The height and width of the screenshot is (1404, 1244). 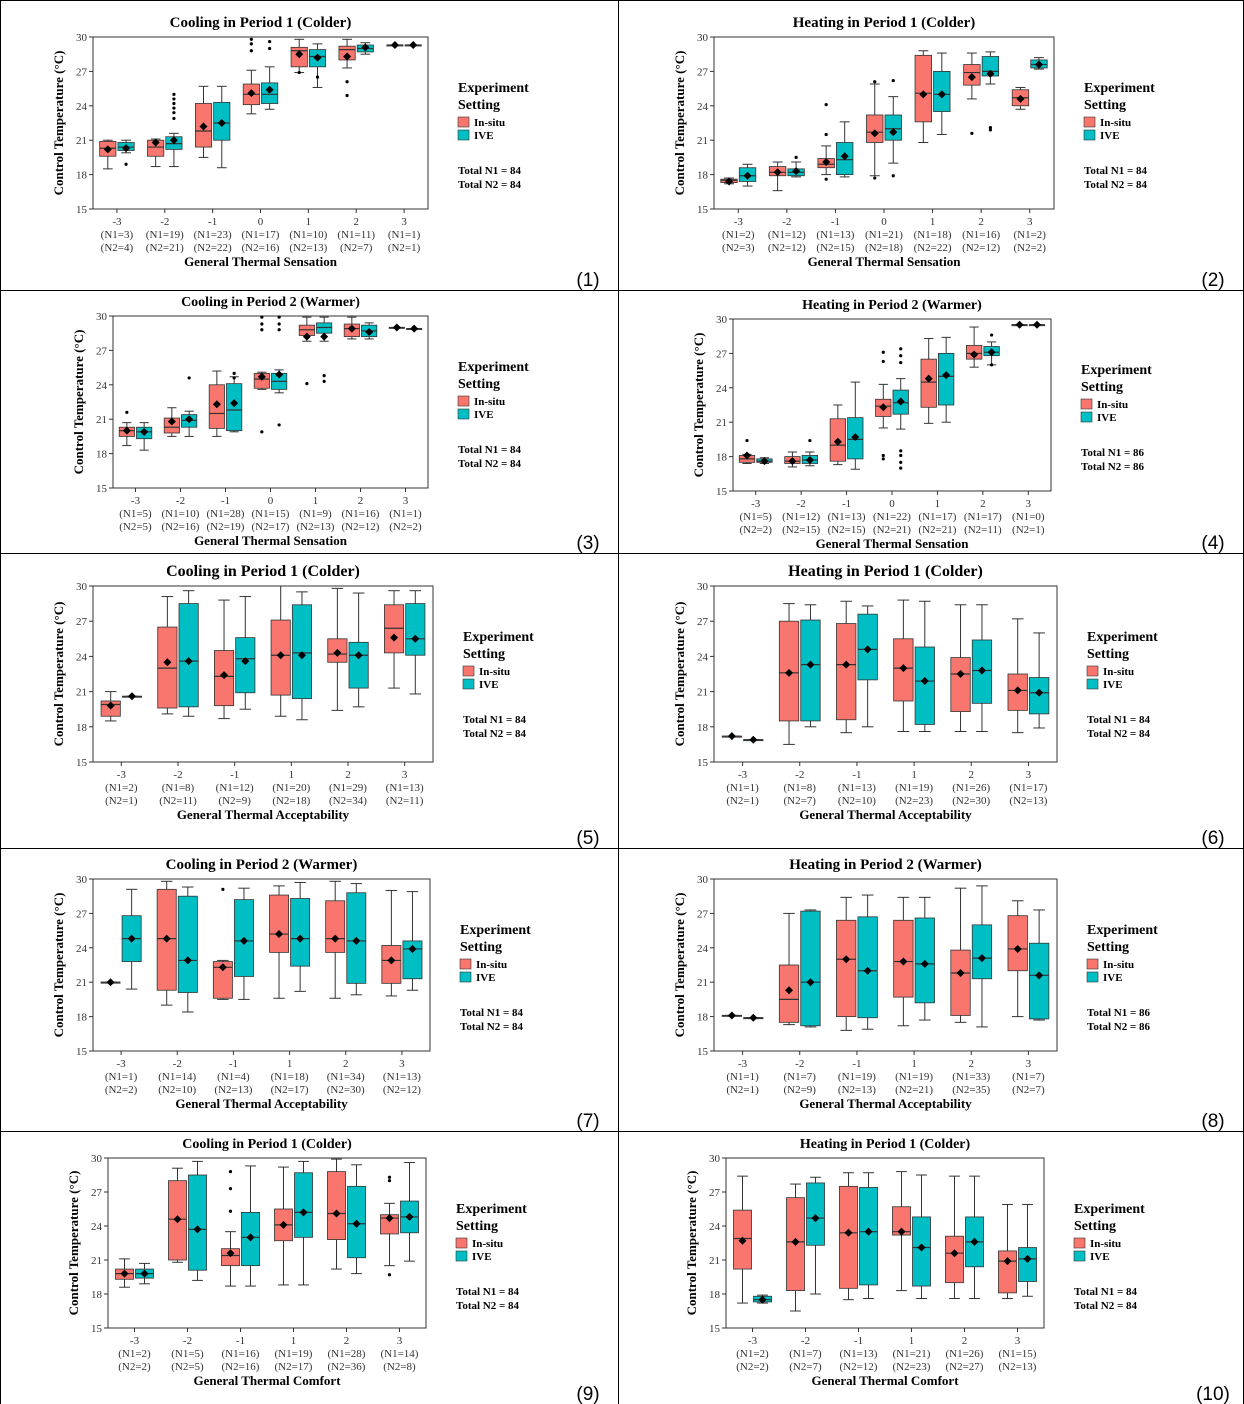 What do you see at coordinates (1028, 1077) in the screenshot?
I see `x-tick-n1-label: (N1=7)` at bounding box center [1028, 1077].